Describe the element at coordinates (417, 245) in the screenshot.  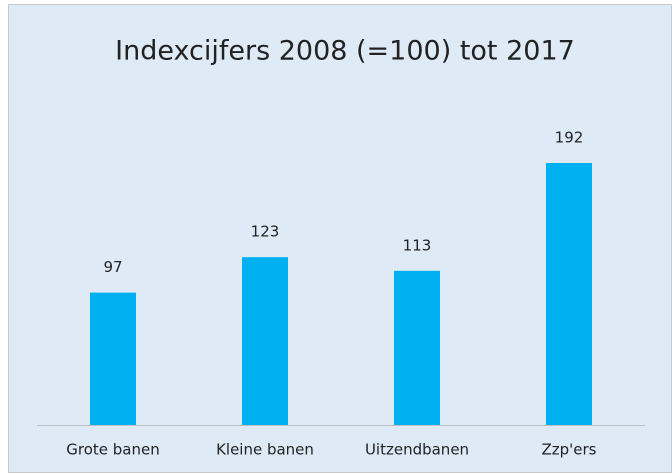
I see `data-label: 113` at that location.